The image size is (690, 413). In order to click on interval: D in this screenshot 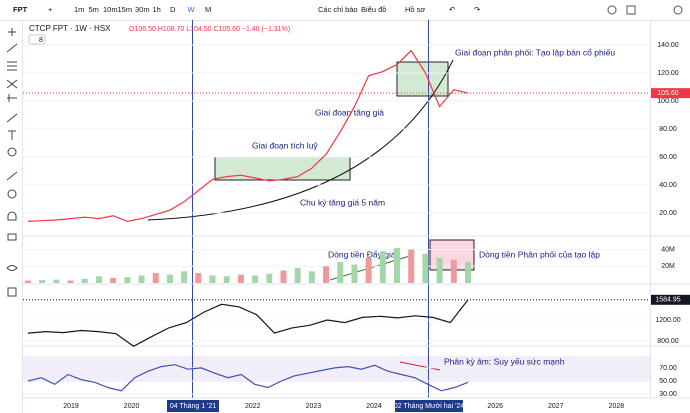, I will do `click(173, 9)`.